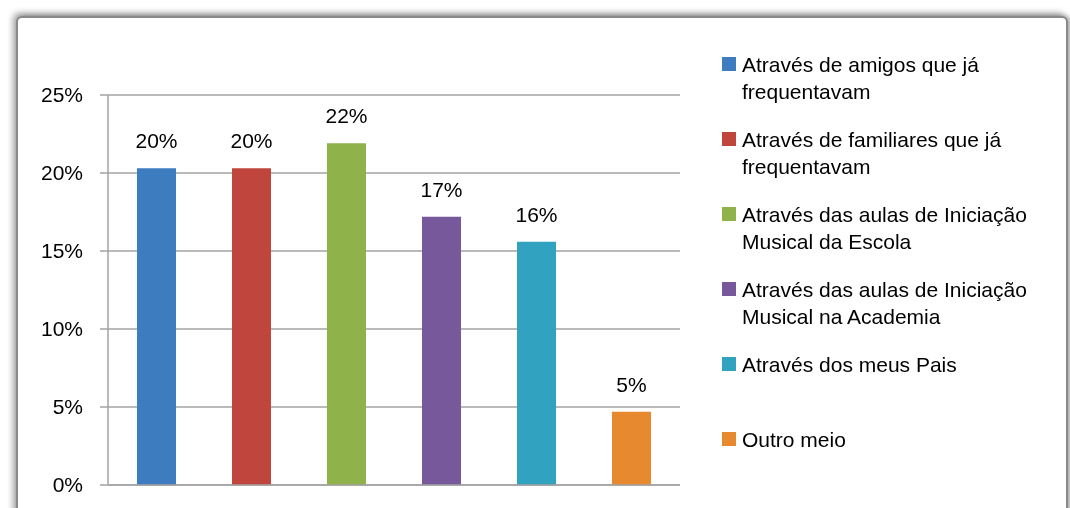 The image size is (1070, 508). I want to click on legend-label: Outro meio, so click(794, 440).